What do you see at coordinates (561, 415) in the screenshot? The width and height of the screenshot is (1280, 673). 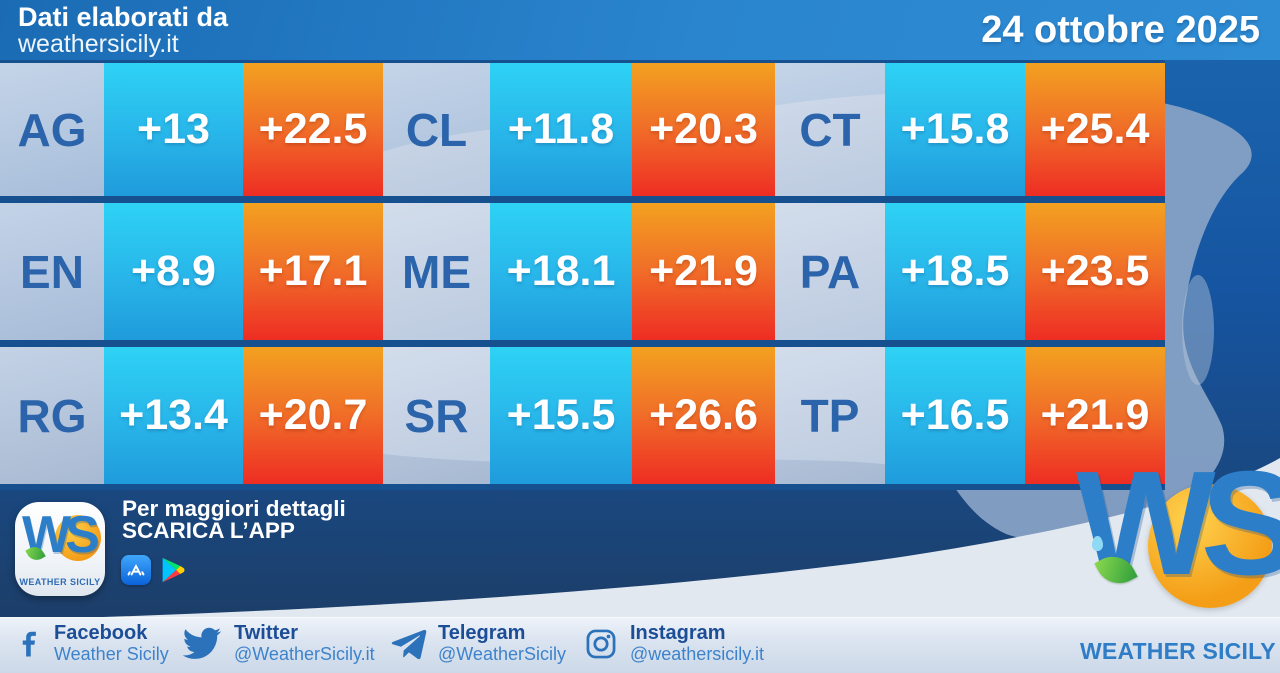 I see `min-temp-cell: +15.5` at bounding box center [561, 415].